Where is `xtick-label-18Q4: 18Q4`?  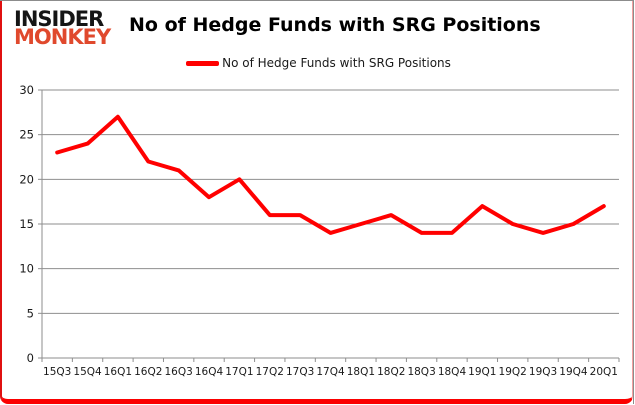
xtick-label-18Q4: 18Q4 is located at coordinates (452, 372).